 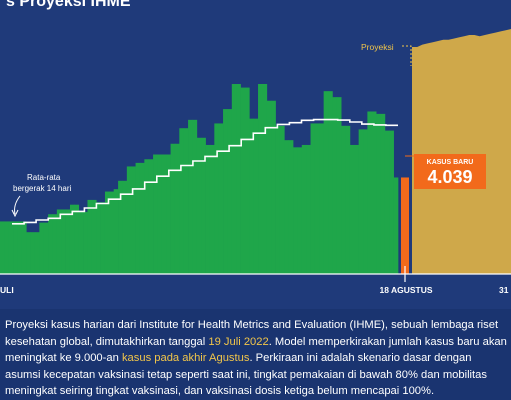 I want to click on caption-date: 19 Juli 2022, so click(x=238, y=341).